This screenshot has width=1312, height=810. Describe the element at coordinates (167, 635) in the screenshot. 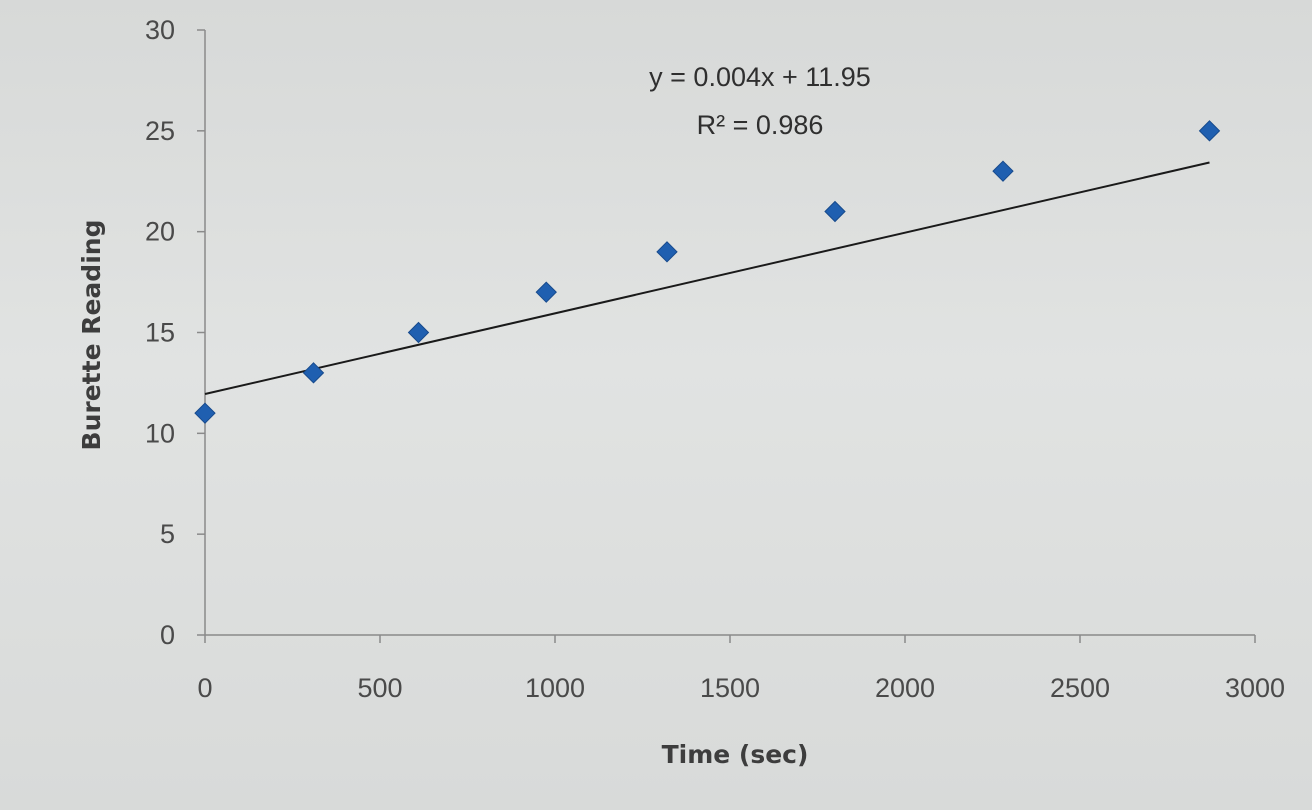

I see `y-tick-label: 0` at that location.